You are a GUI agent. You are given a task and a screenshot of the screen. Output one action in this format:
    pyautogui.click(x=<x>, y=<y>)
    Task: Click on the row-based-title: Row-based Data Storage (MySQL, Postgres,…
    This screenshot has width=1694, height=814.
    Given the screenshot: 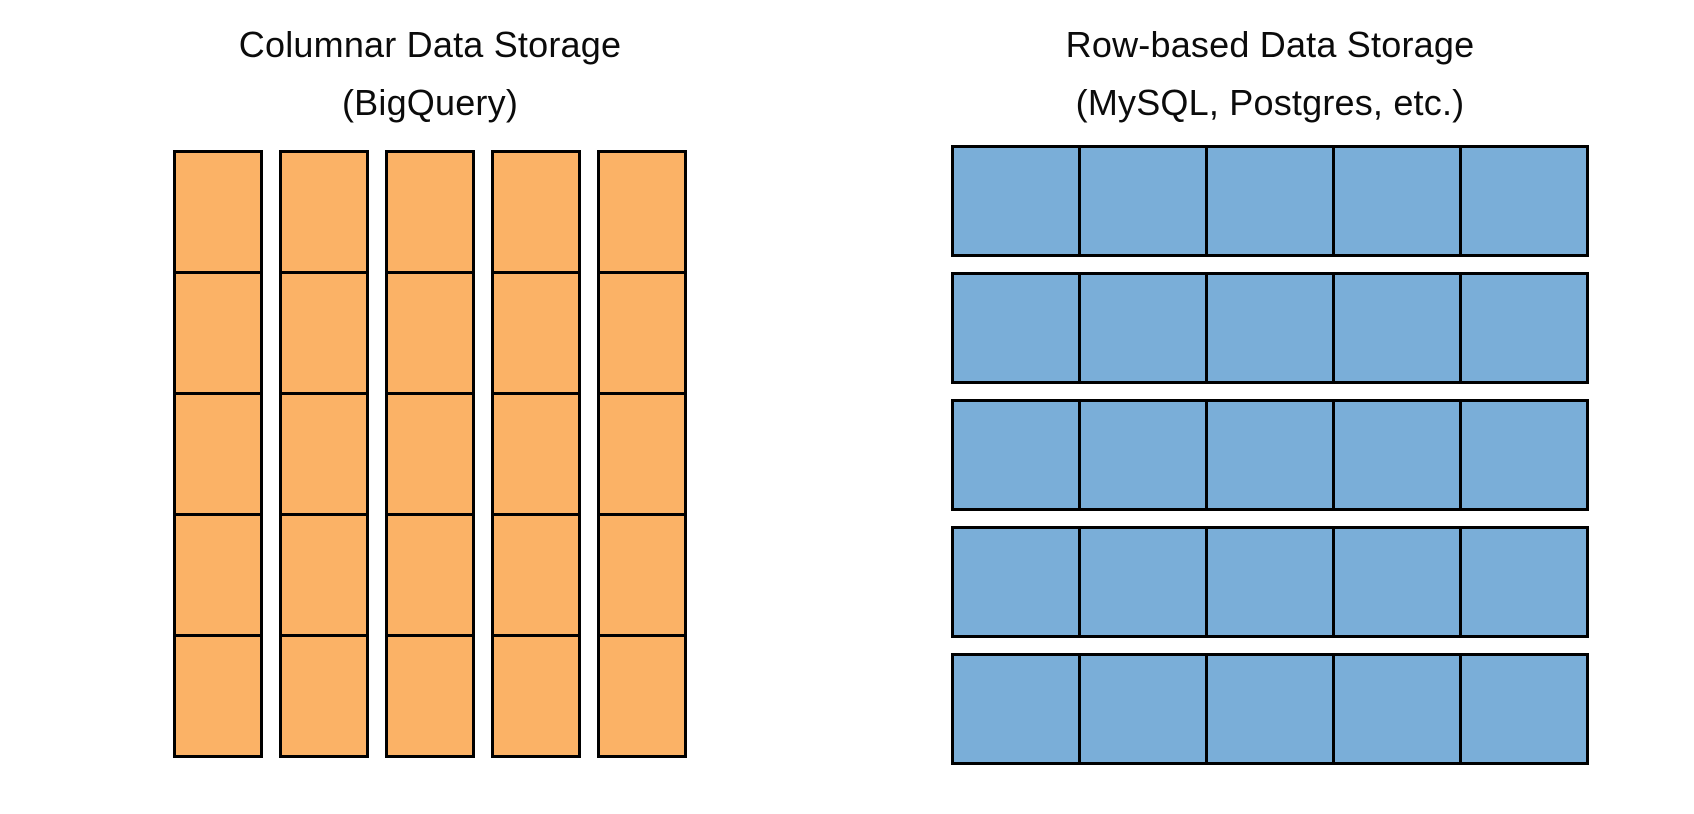 What is the action you would take?
    pyautogui.click(x=1270, y=66)
    